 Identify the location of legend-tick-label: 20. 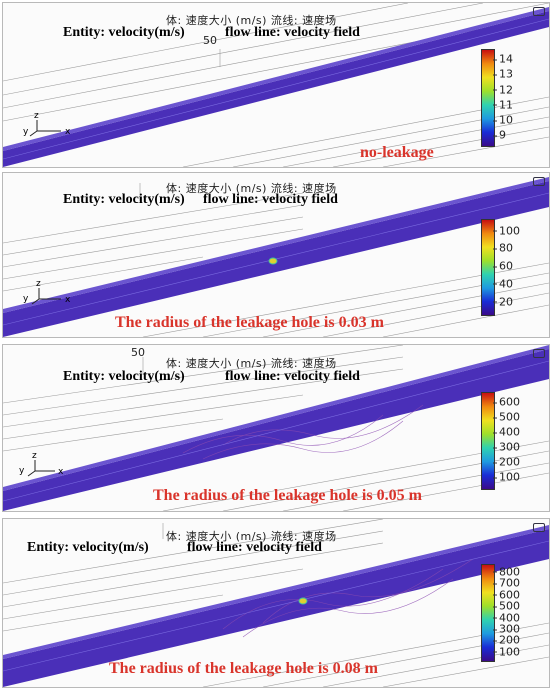
(503, 302).